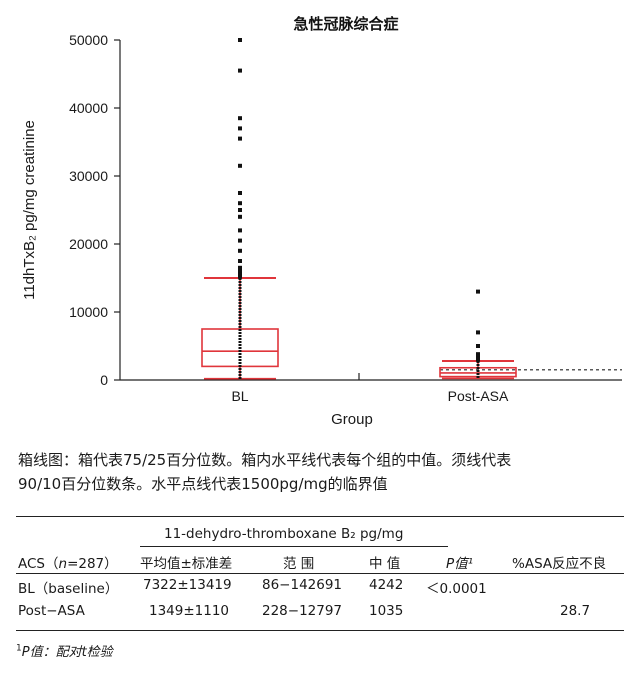 This screenshot has width=640, height=674. I want to click on row-median: 1035, so click(386, 611).